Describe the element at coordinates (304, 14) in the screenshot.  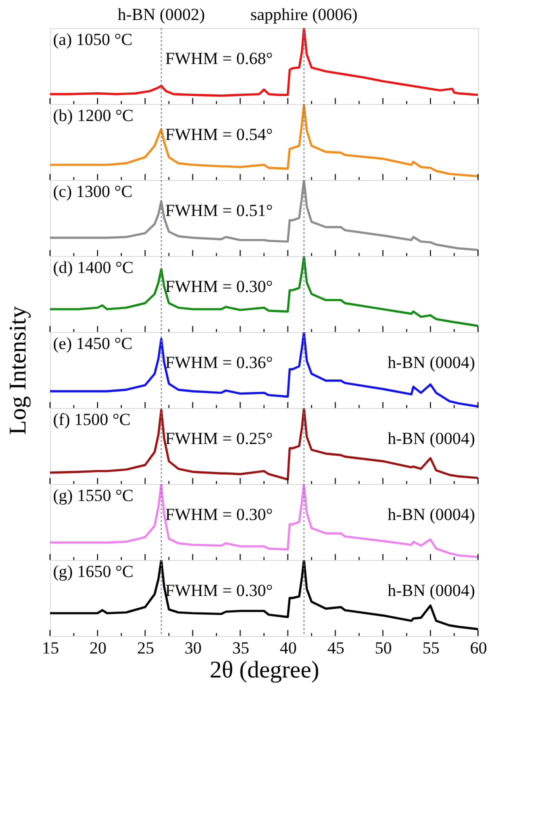
I see `ref-line-label: sapphire (0006)` at that location.